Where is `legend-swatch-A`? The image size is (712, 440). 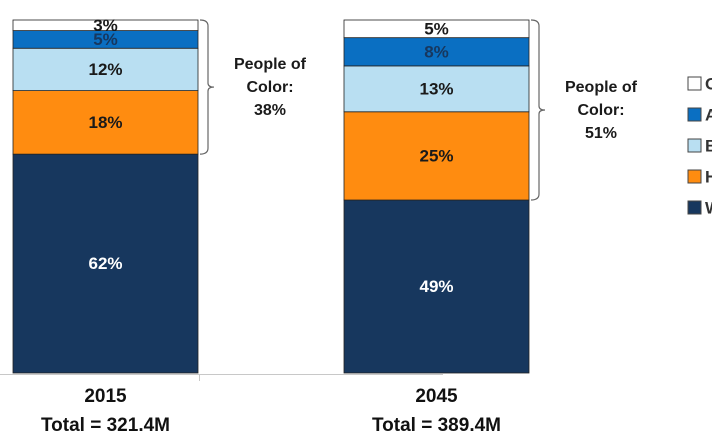
legend-swatch-A is located at coordinates (694, 114).